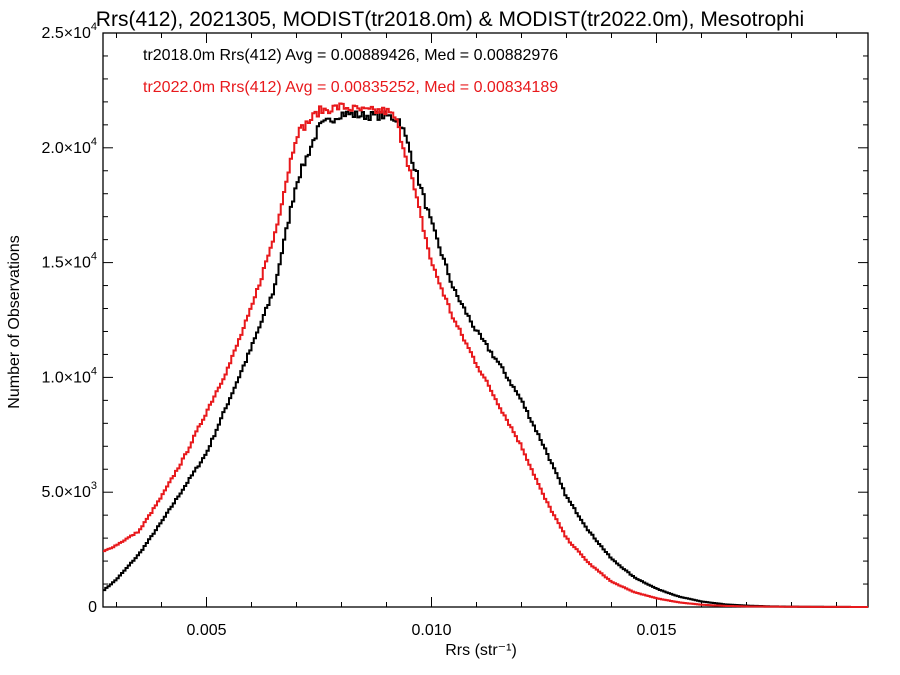 This screenshot has height=675, width=900. I want to click on y-tick-label: 5.0×10³, so click(69, 490).